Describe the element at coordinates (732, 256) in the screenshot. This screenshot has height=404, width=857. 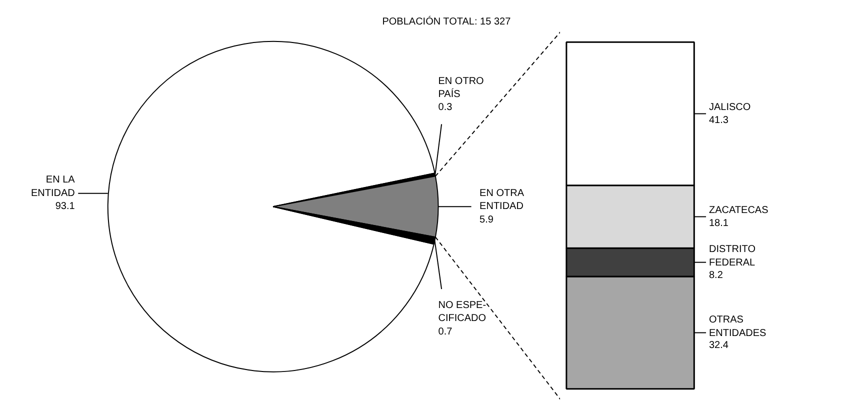
I see `series-label: DISTRITO FEDERAL` at that location.